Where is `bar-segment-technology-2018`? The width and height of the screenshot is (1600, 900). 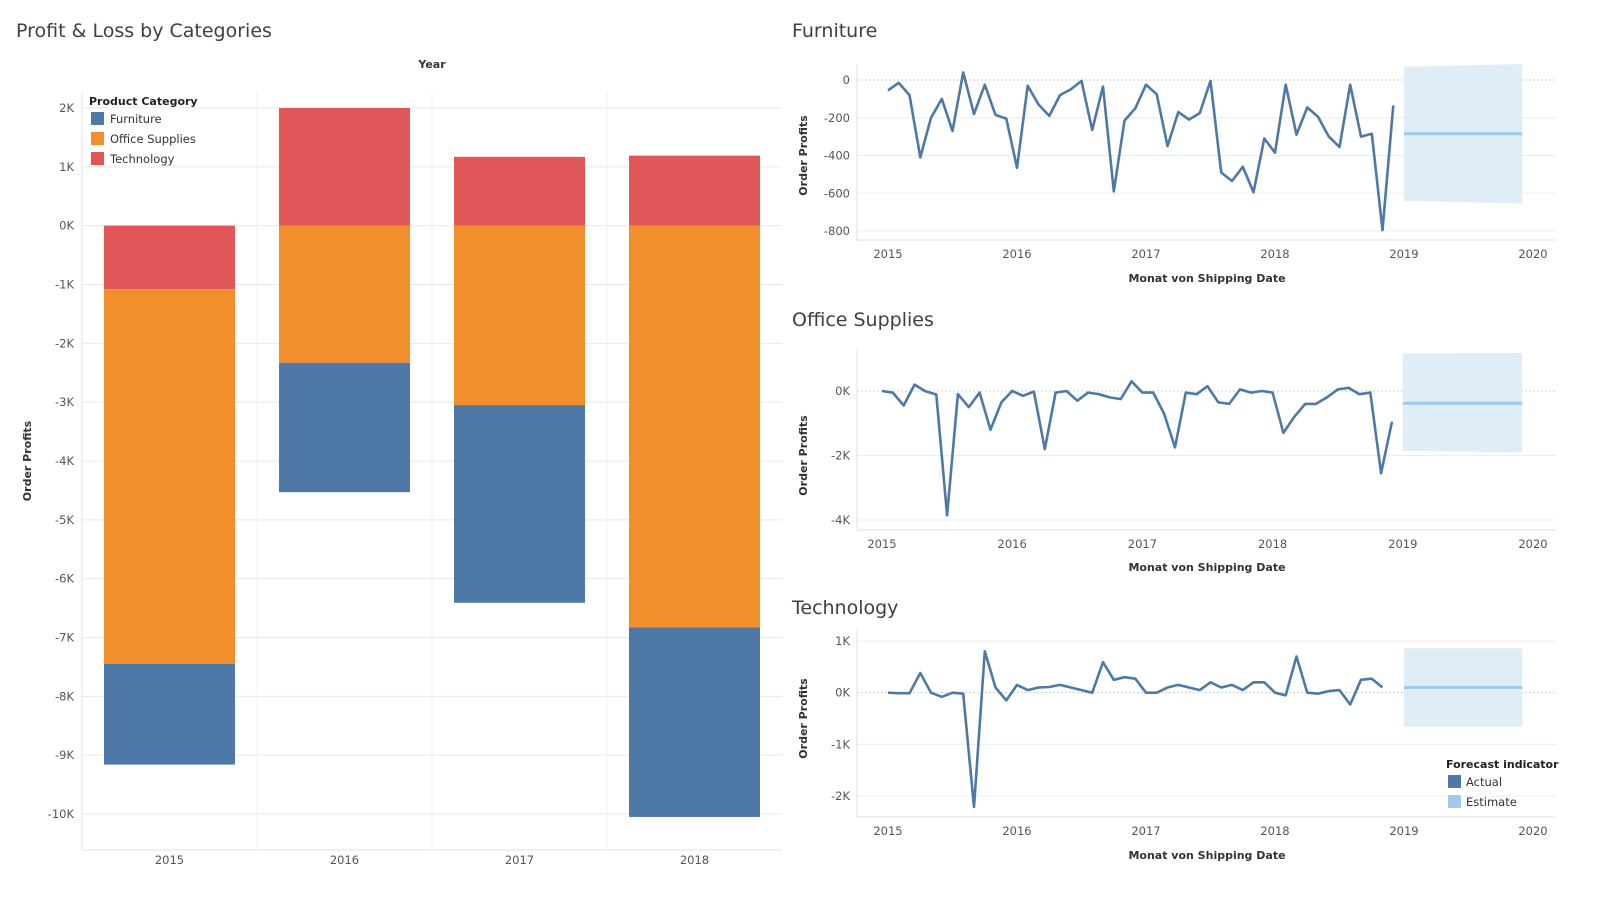
bar-segment-technology-2018 is located at coordinates (694, 190).